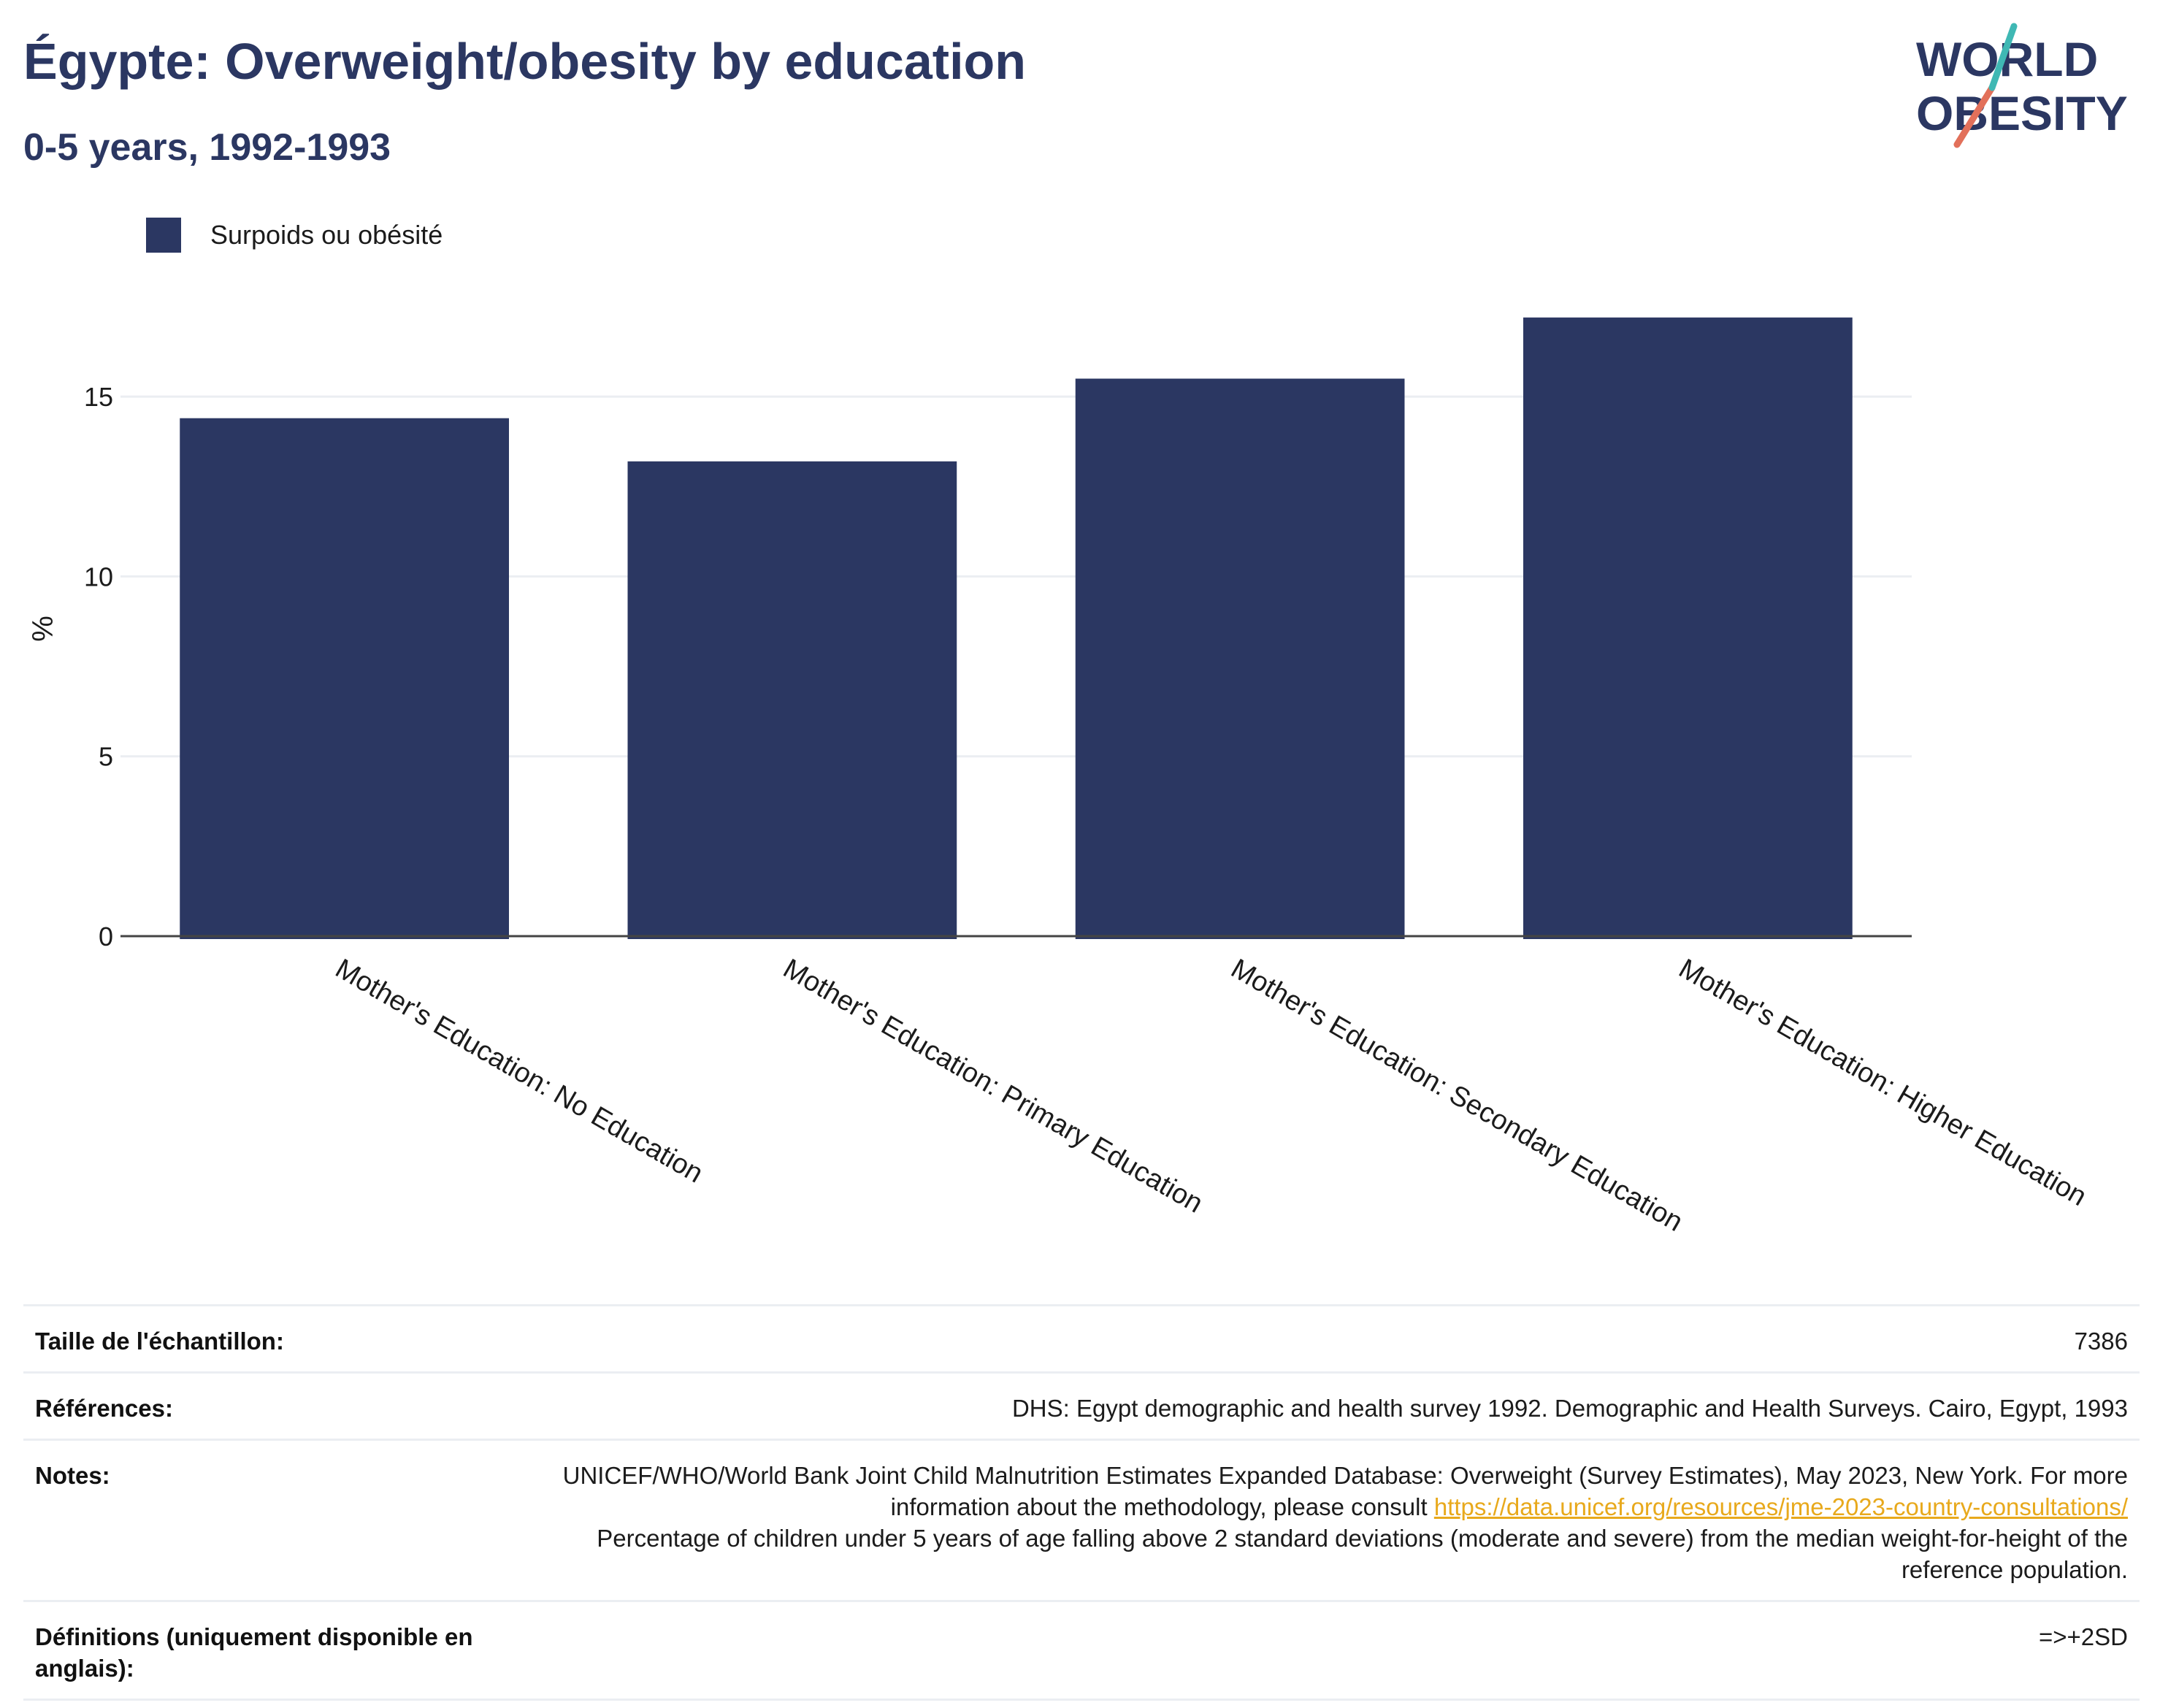  I want to click on y-tick-label: 0, so click(106, 936).